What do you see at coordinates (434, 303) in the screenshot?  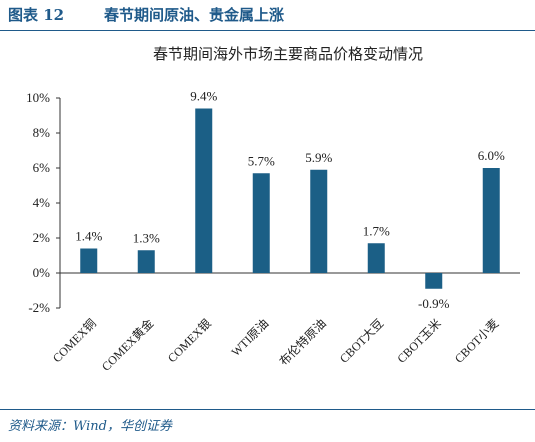 I see `data-label: -0.9%` at bounding box center [434, 303].